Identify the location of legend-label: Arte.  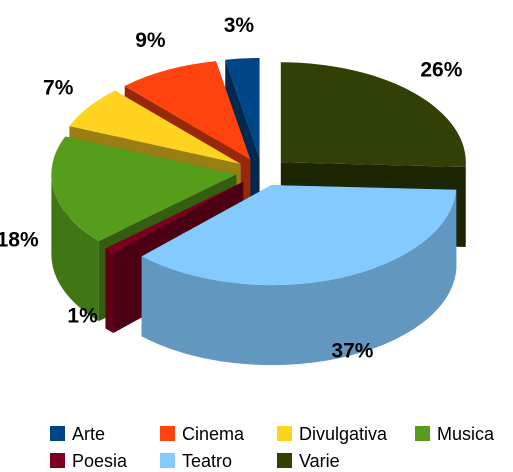
(88, 434).